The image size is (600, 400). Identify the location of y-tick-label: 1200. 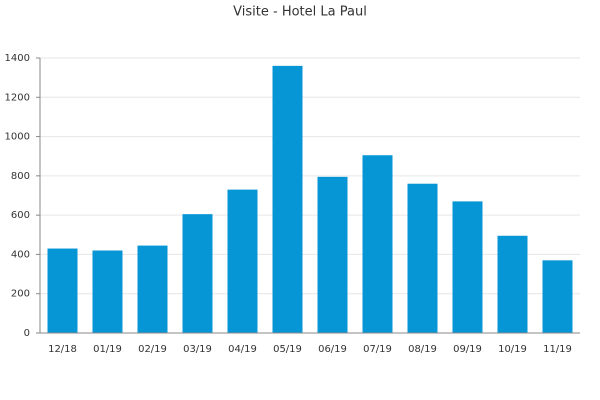
(17, 97).